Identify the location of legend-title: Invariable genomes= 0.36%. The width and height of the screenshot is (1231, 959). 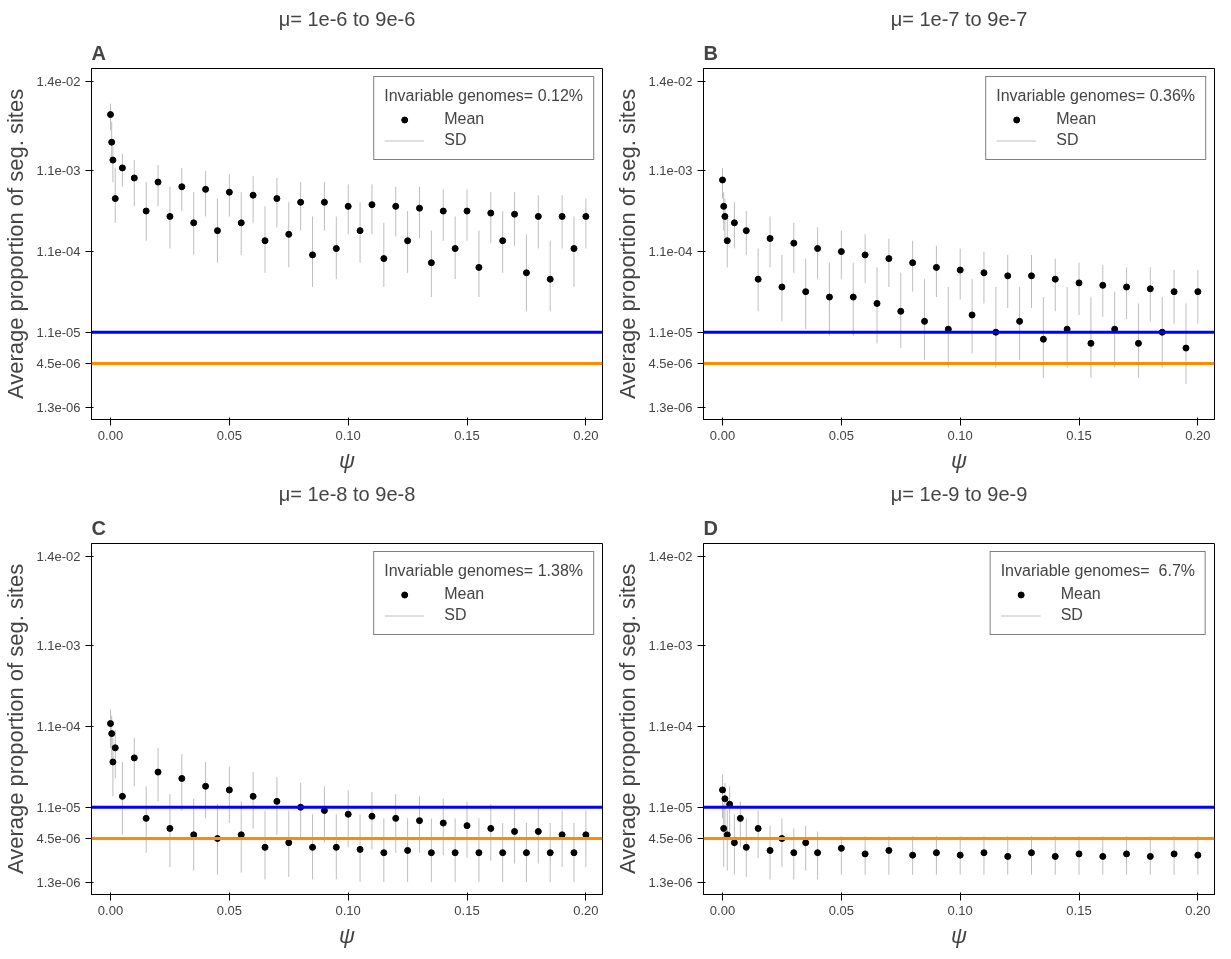
(1095, 96).